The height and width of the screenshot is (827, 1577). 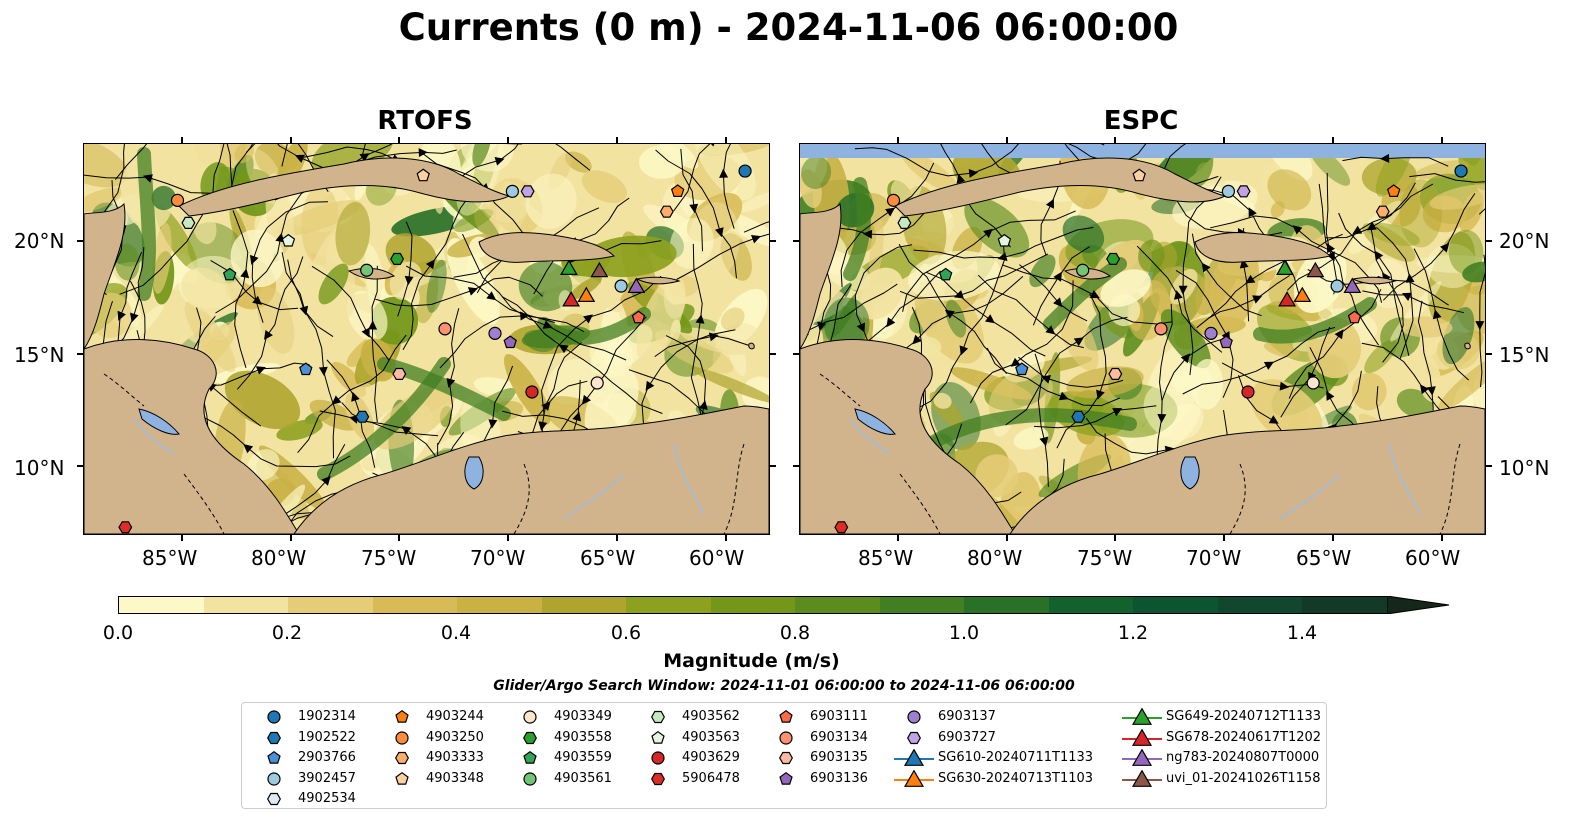 What do you see at coordinates (795, 633) in the screenshot?
I see `colorbar-tick: 0.8` at bounding box center [795, 633].